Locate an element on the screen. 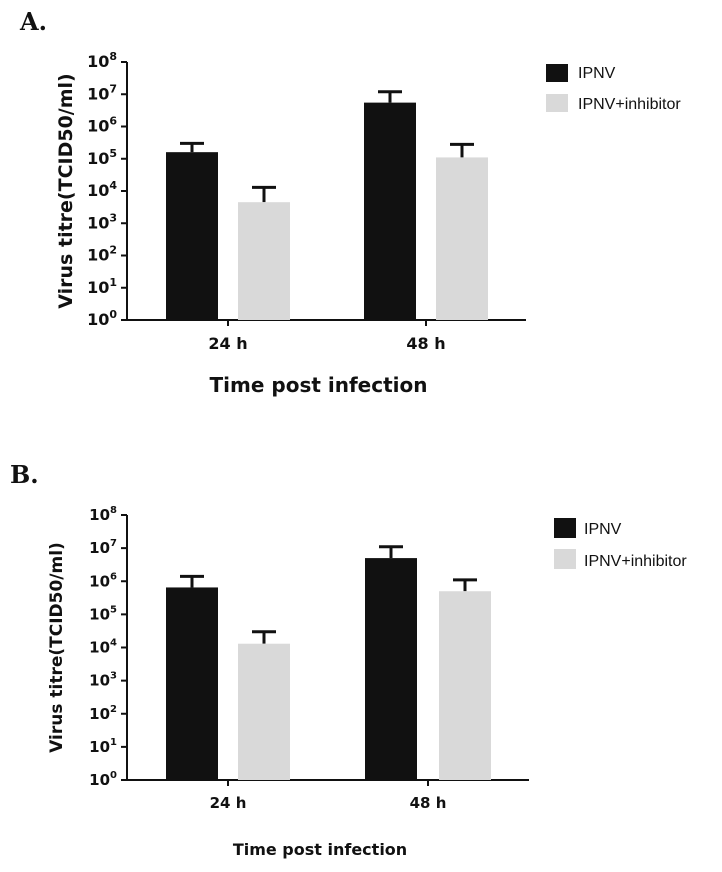  panel-label: A. is located at coordinates (33, 21).